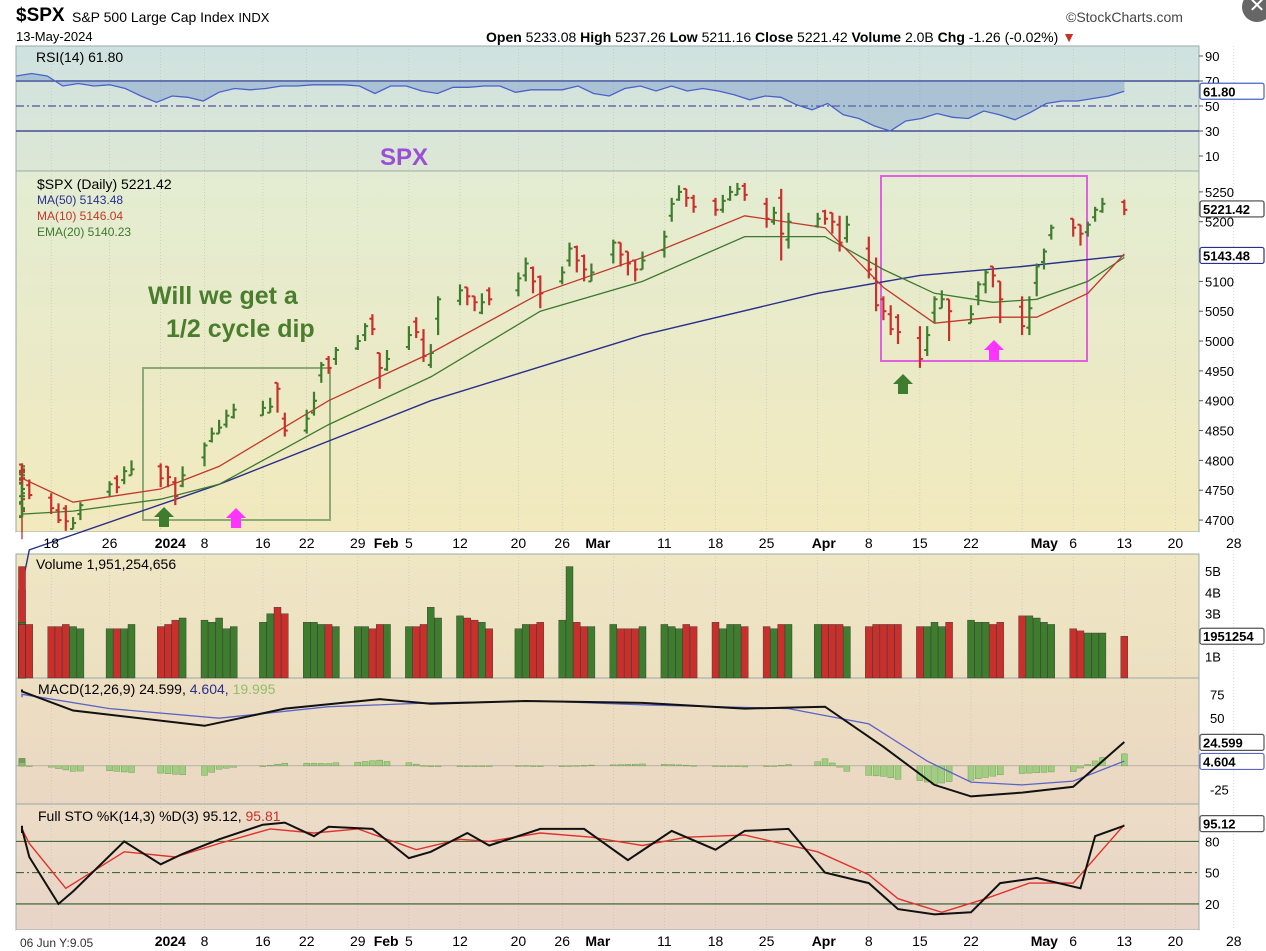 The height and width of the screenshot is (951, 1266). I want to click on x-label-25: 25, so click(767, 941).